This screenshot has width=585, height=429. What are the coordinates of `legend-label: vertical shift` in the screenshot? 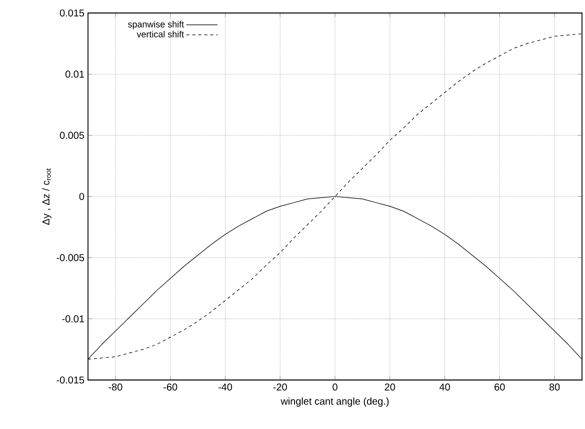 It's located at (160, 34).